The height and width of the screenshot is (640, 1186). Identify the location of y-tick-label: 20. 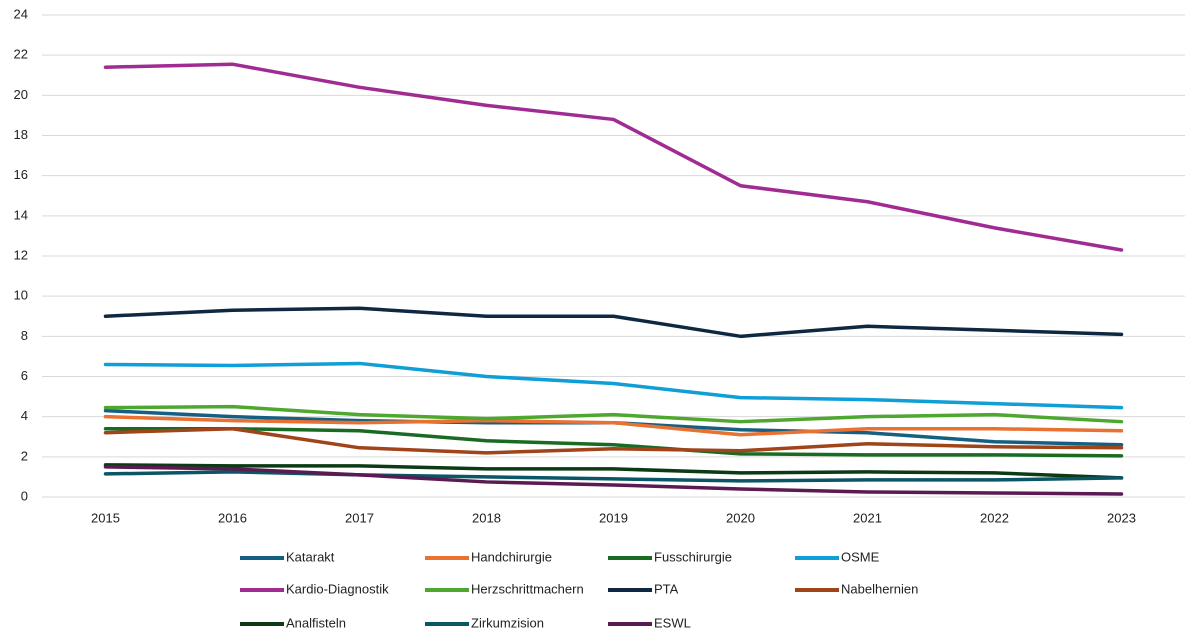
(21, 94).